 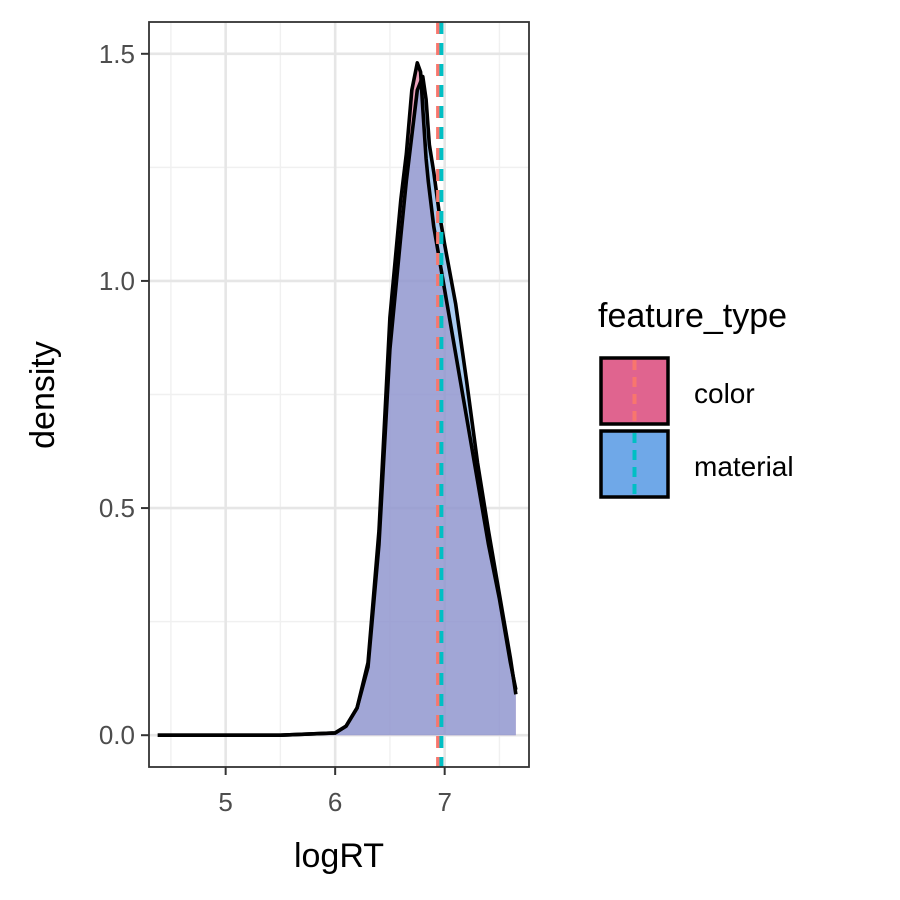 I want to click on legend: feature_type color material, so click(x=696, y=398).